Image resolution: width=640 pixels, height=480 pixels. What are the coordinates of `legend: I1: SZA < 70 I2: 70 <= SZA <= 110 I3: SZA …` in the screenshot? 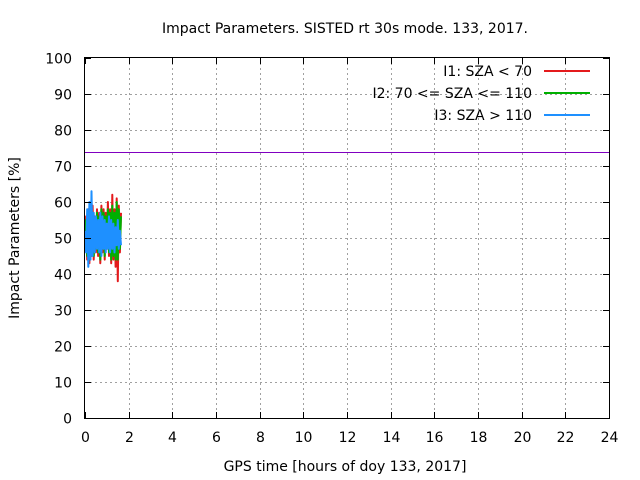 It's located at (481, 94).